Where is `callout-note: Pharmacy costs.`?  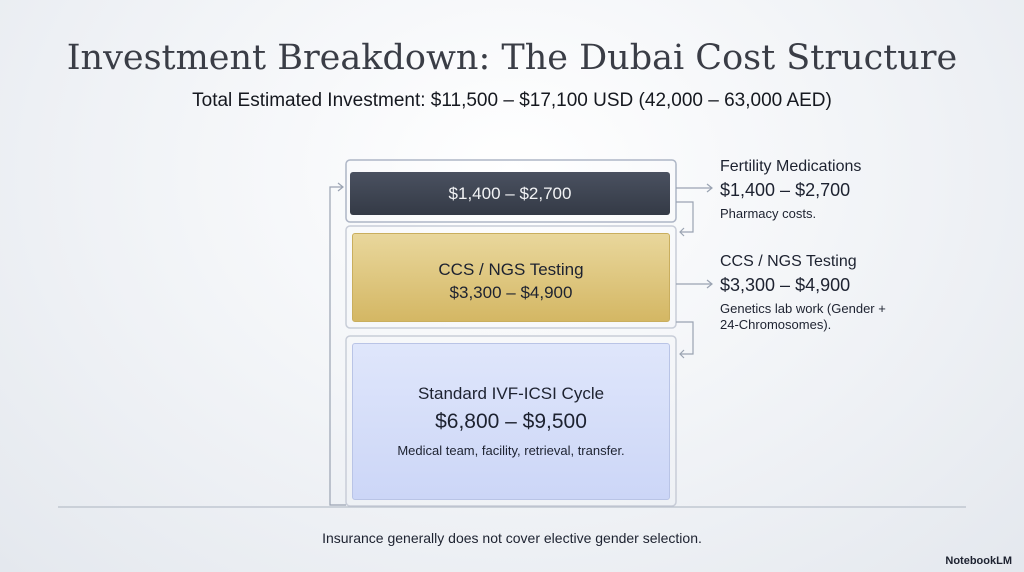
callout-note: Pharmacy costs. is located at coordinates (768, 213).